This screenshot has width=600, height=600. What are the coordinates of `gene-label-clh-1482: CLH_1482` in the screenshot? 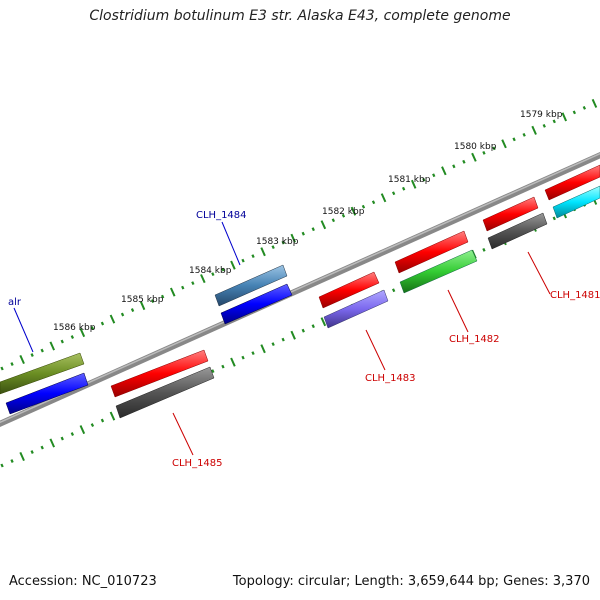 It's located at (474, 339).